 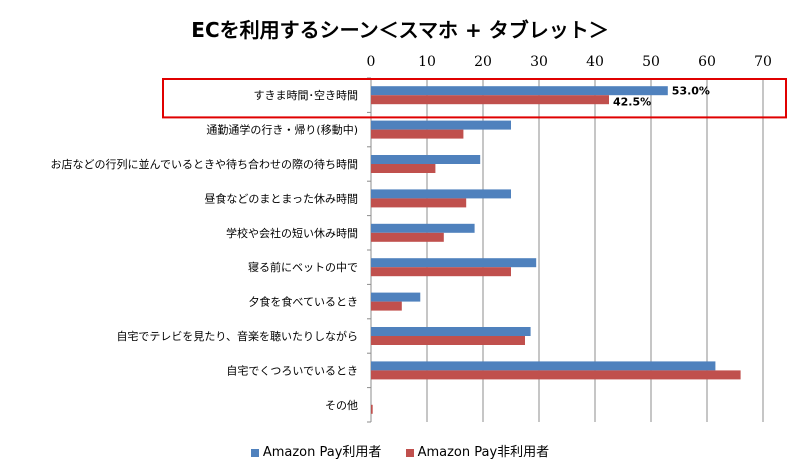 What do you see at coordinates (632, 102) in the screenshot?
I see `data-label: 42.5%` at bounding box center [632, 102].